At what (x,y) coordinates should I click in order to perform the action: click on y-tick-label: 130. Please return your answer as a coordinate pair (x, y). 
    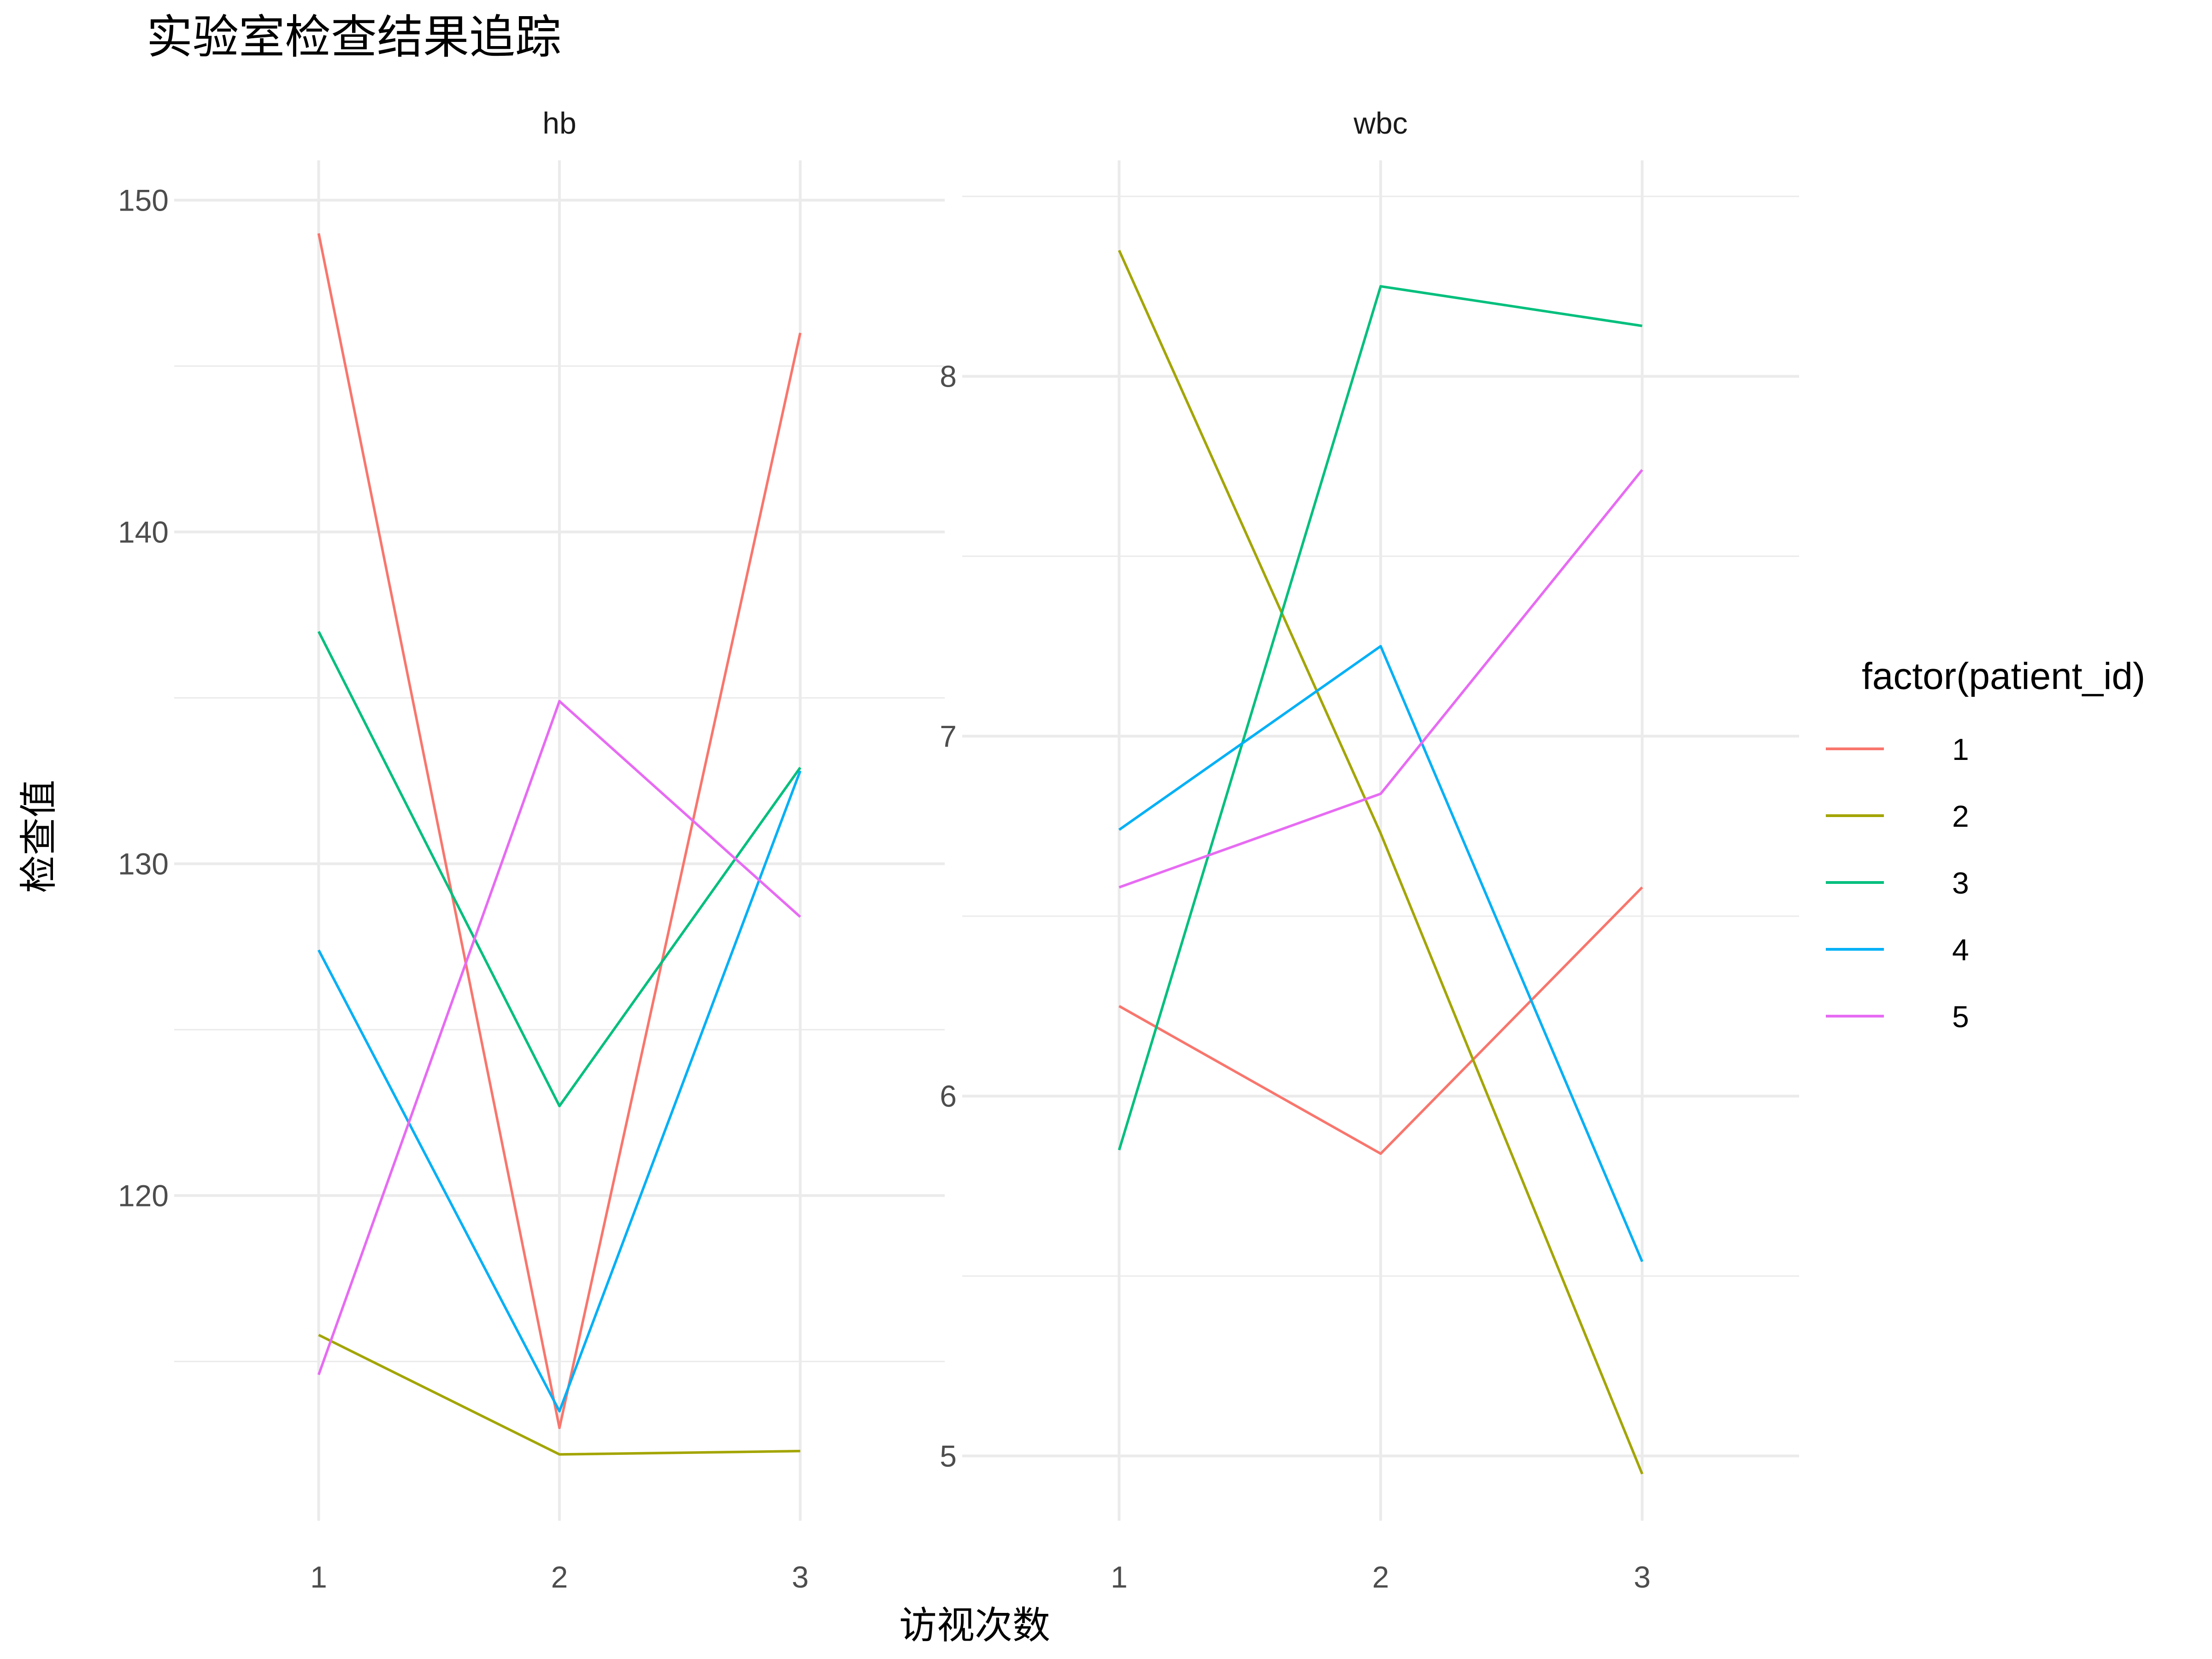
    Looking at the image, I should click on (143, 864).